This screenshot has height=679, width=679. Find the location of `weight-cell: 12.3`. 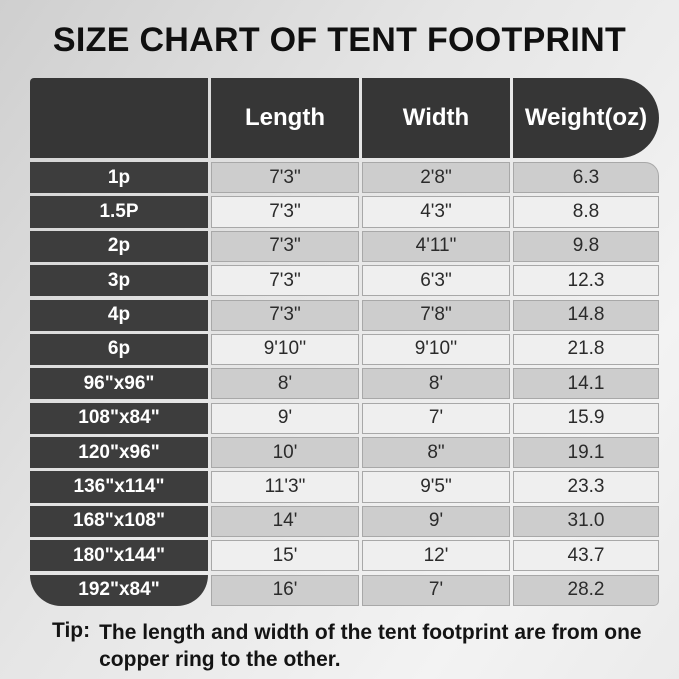

weight-cell: 12.3 is located at coordinates (586, 281).